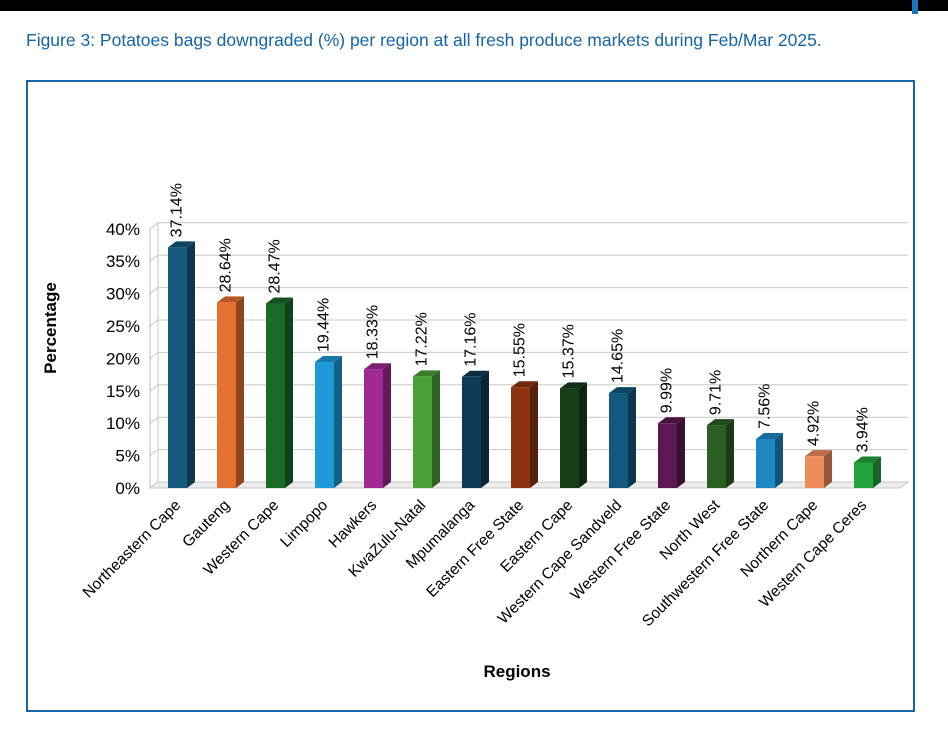  What do you see at coordinates (716, 392) in the screenshot?
I see `data-label: 9.71%` at bounding box center [716, 392].